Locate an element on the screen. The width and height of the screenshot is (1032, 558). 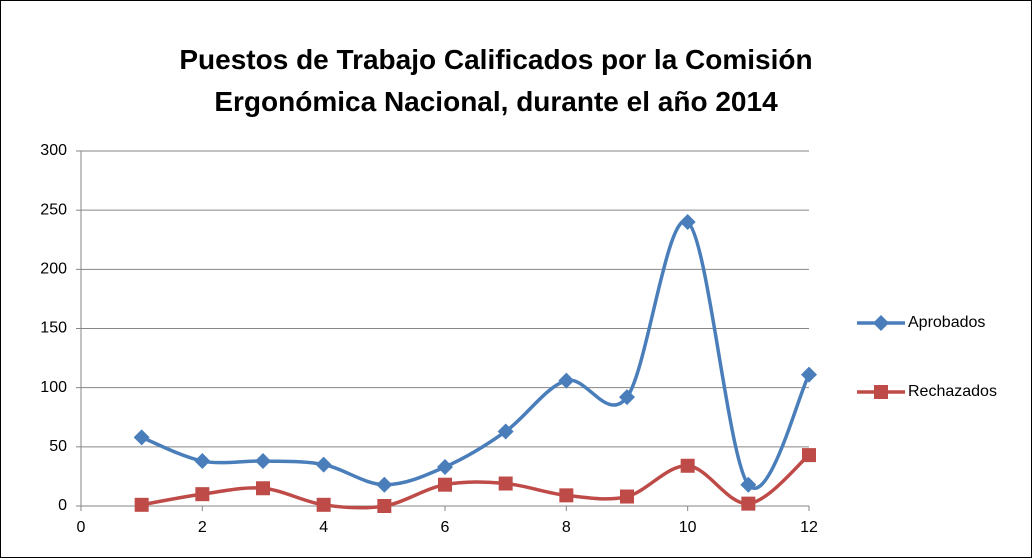
y-tick-label: 200 is located at coordinates (53, 269).